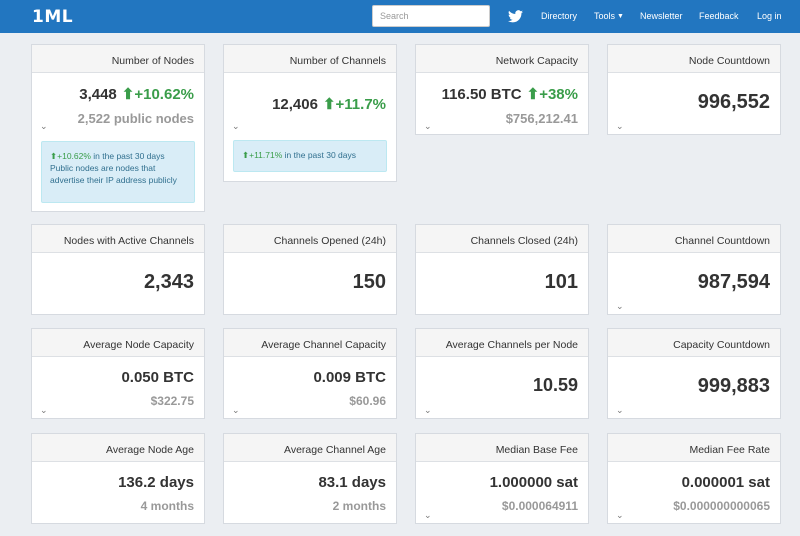  I want to click on median-fee-rate-usd: $0.000000000065, so click(721, 506).